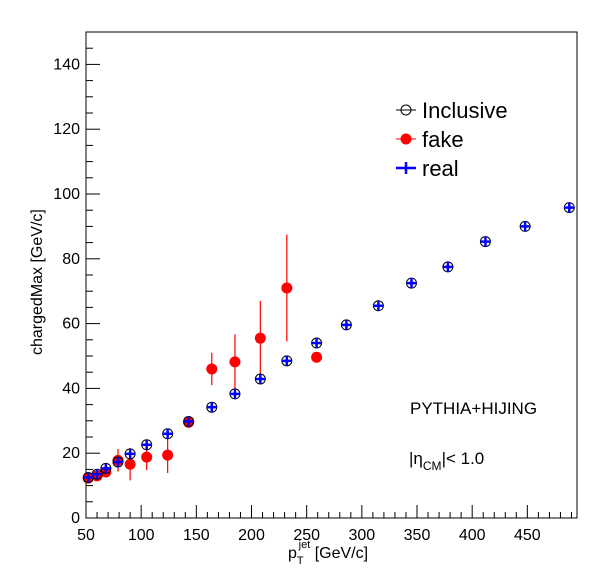 The image size is (596, 574). What do you see at coordinates (66, 64) in the screenshot?
I see `y-tick-label: 140` at bounding box center [66, 64].